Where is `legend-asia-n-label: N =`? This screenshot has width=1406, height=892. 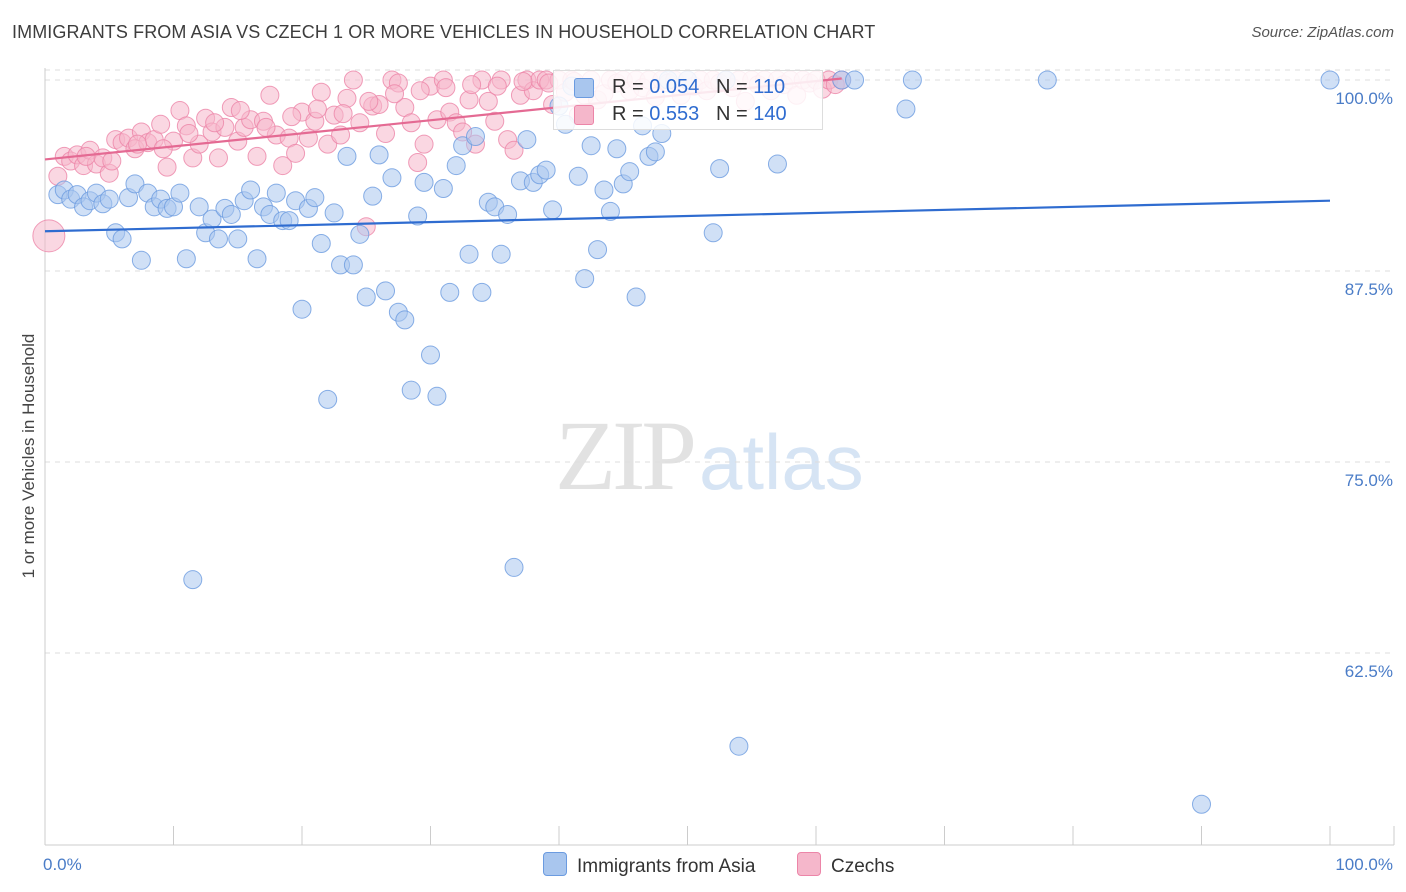
legend-asia-n-label: N = is located at coordinates (731, 87).